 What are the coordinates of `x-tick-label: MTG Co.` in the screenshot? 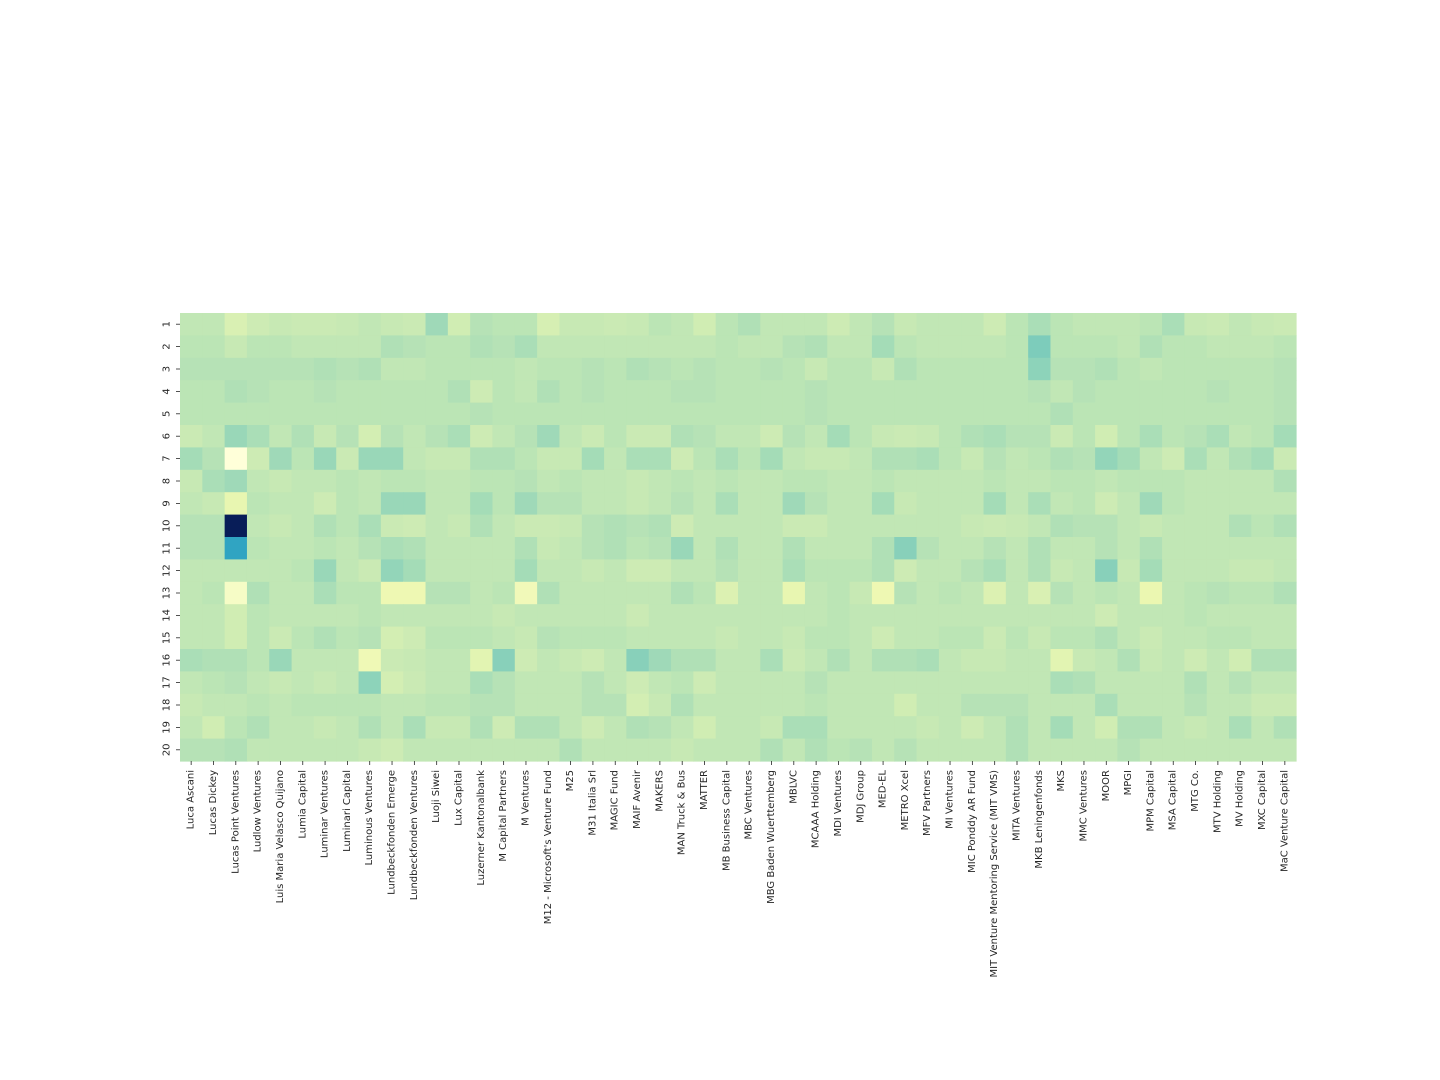 It's located at (1195, 791).